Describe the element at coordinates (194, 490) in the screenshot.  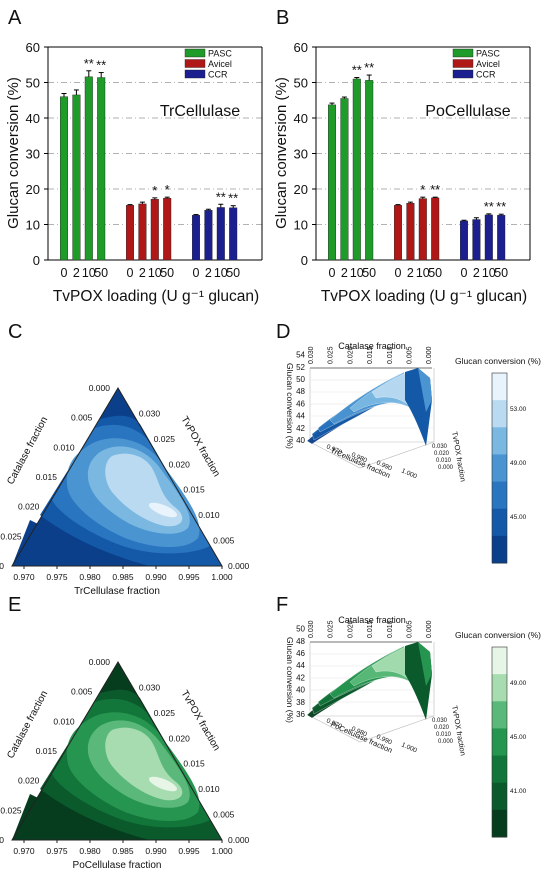
I see `right-tick-label: 0.015` at that location.